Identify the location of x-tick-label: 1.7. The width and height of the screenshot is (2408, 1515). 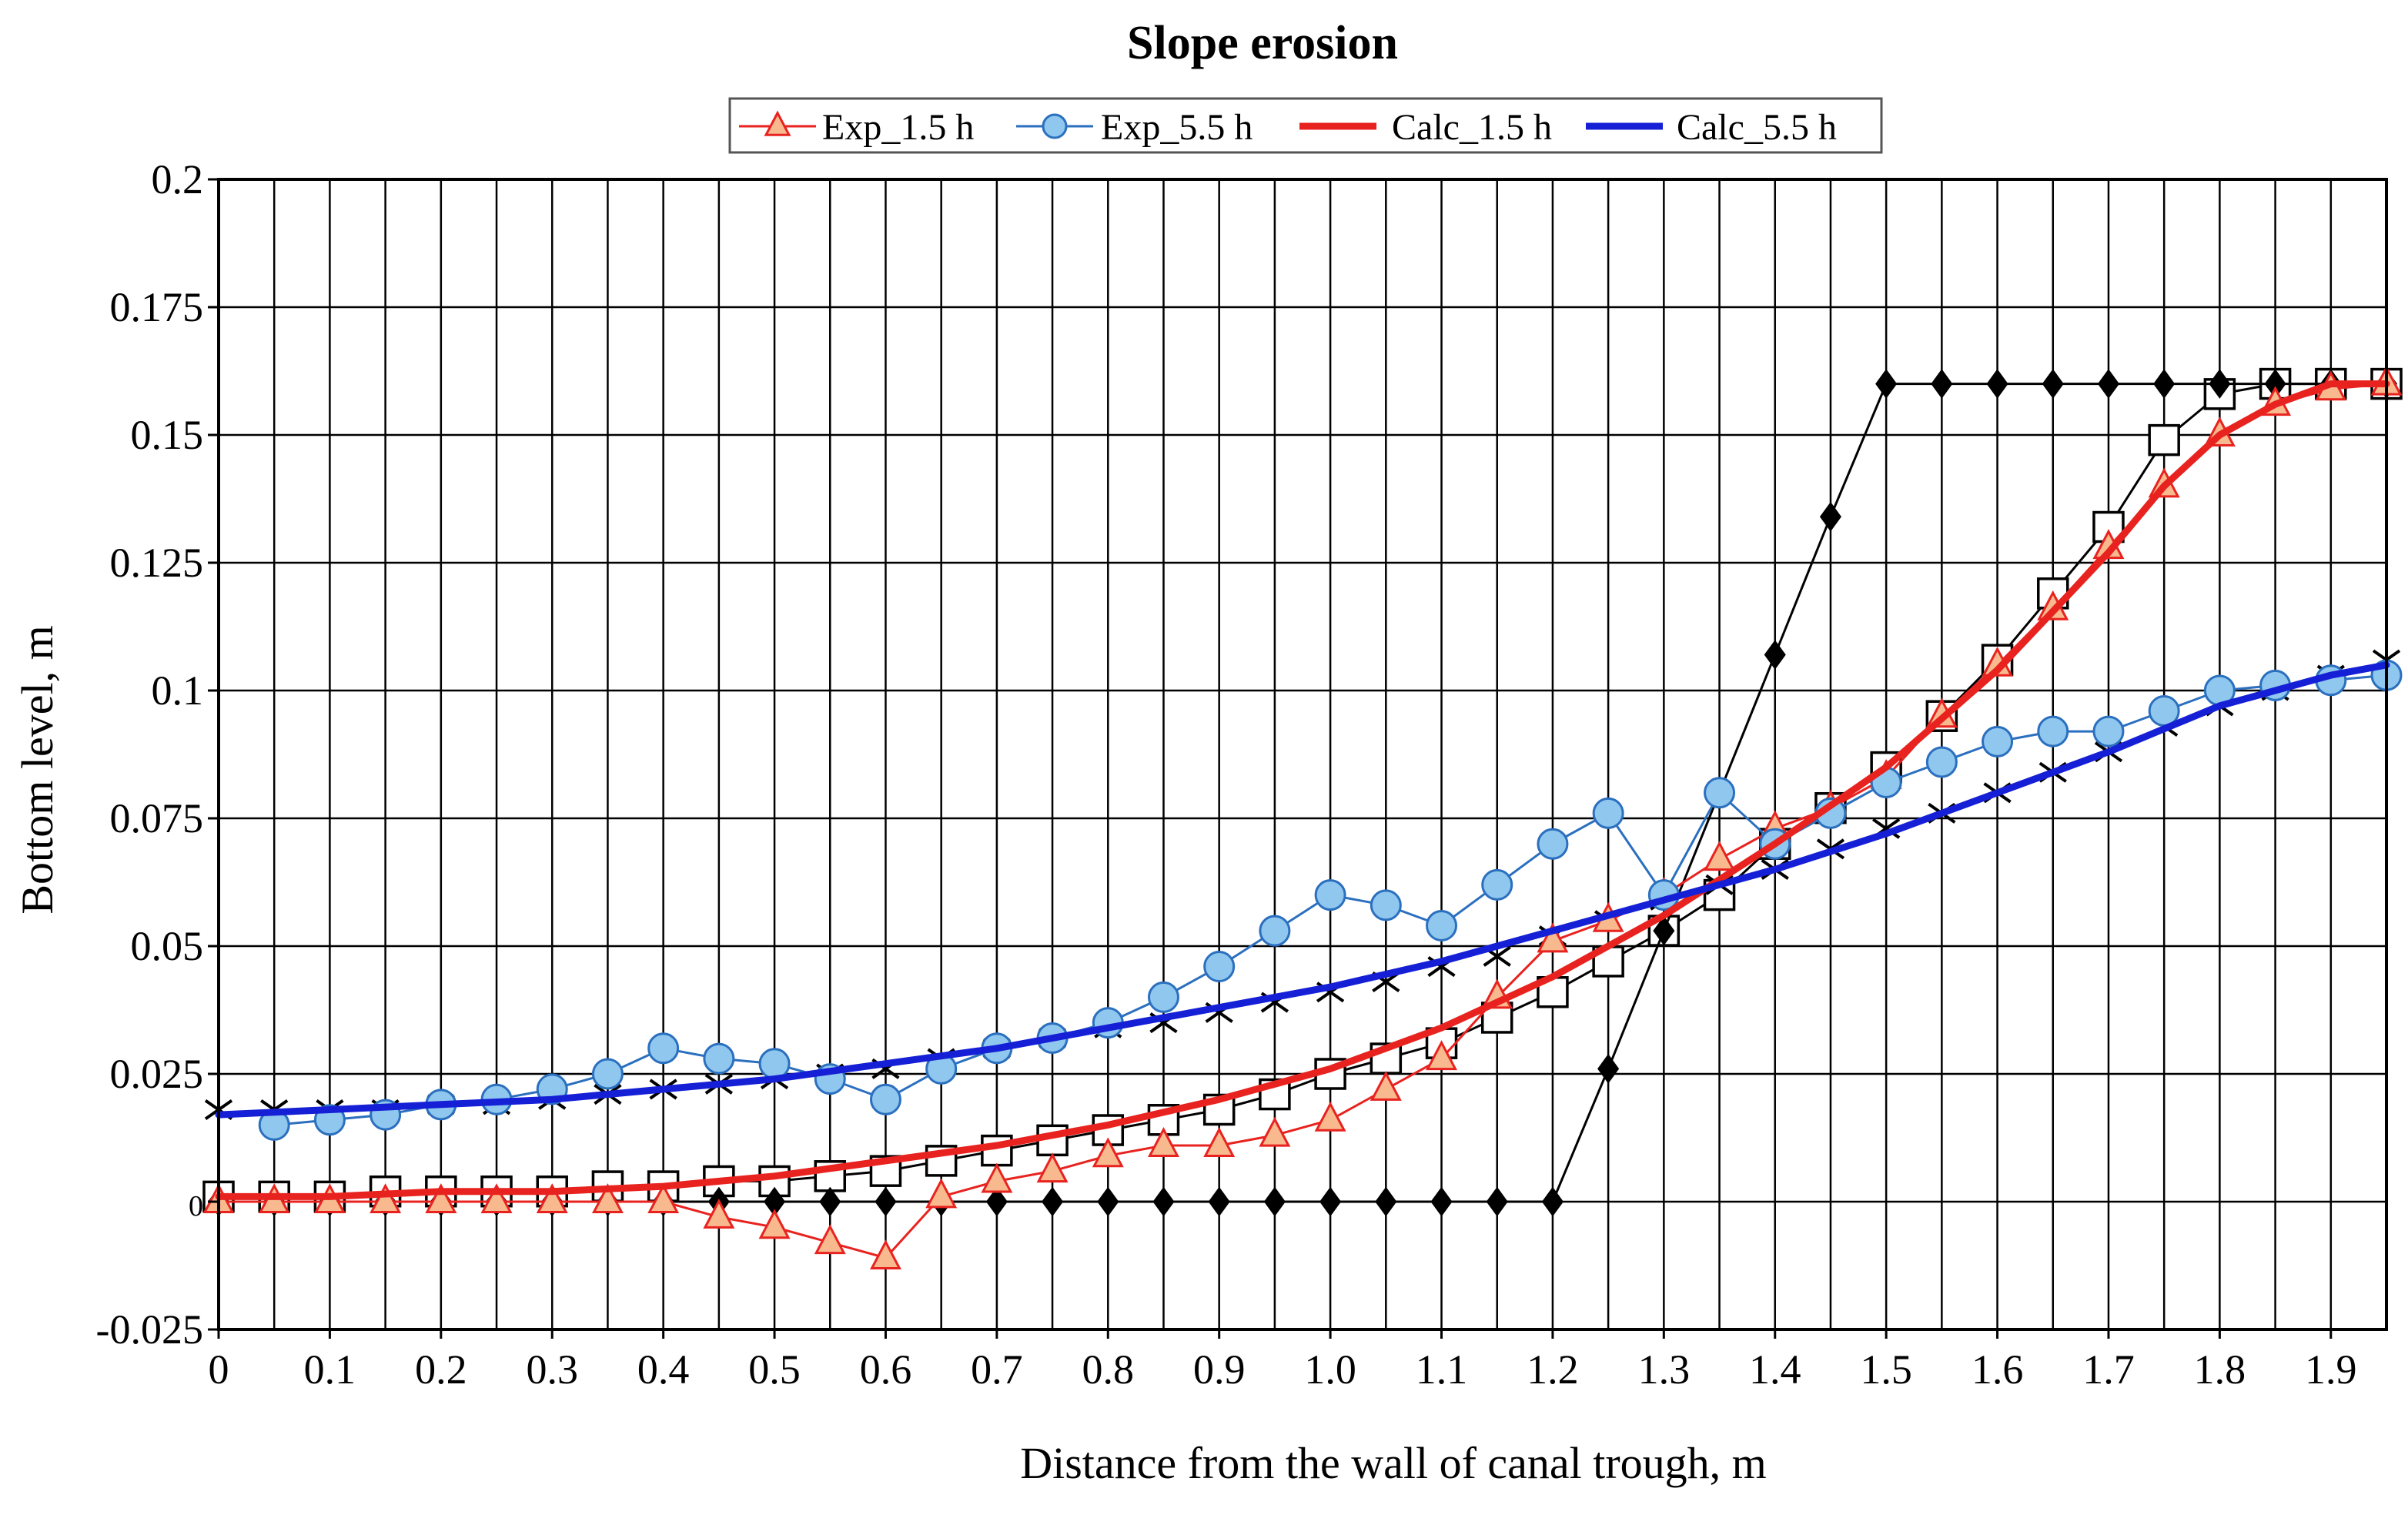
(2108, 1369).